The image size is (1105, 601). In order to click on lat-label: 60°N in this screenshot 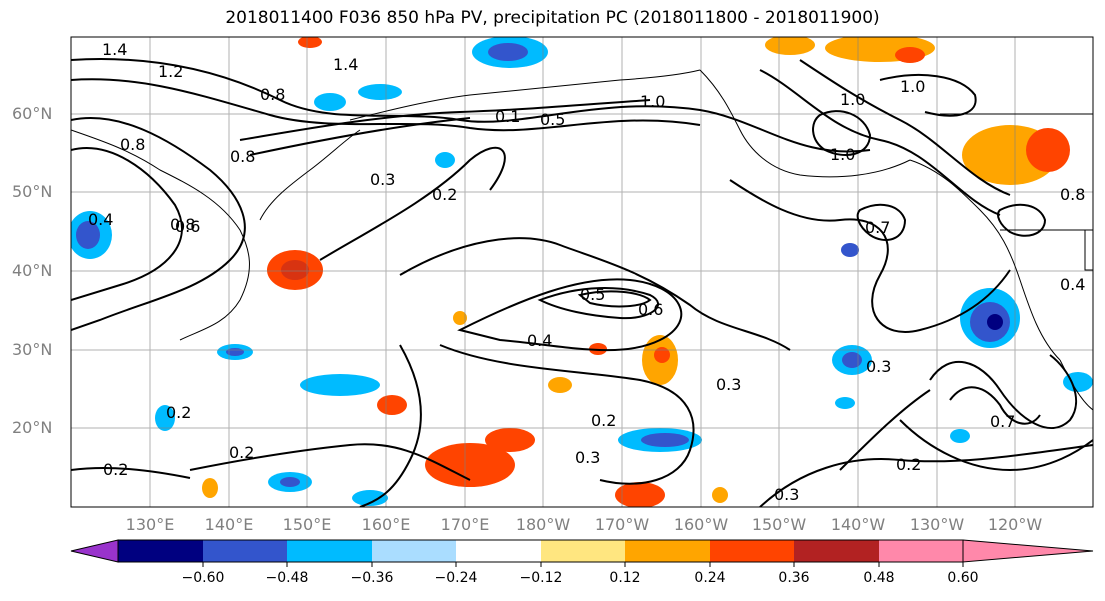, I will do `click(32, 113)`.